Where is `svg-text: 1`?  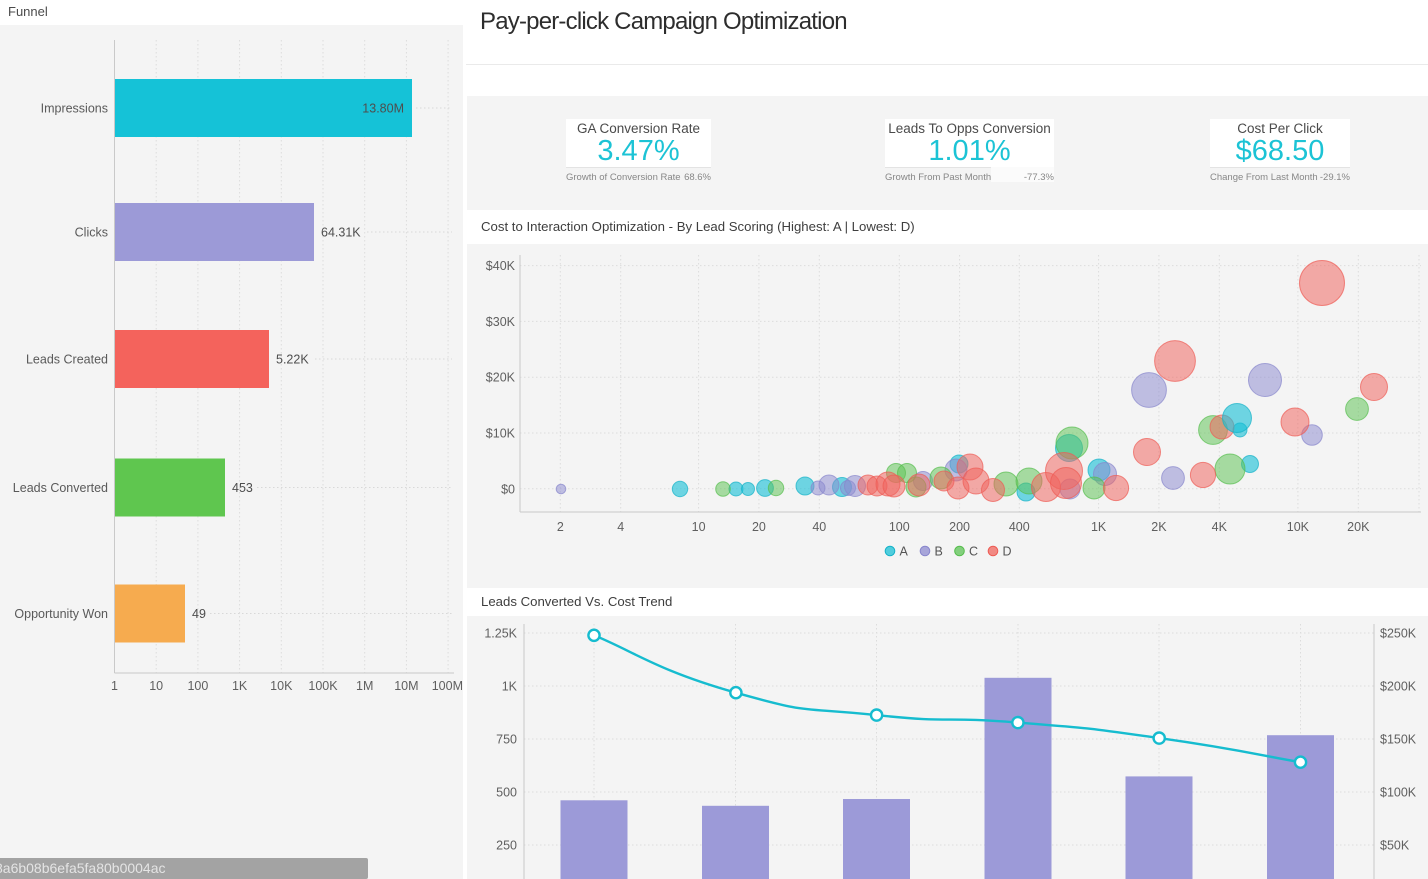
svg-text: 1 is located at coordinates (114, 686).